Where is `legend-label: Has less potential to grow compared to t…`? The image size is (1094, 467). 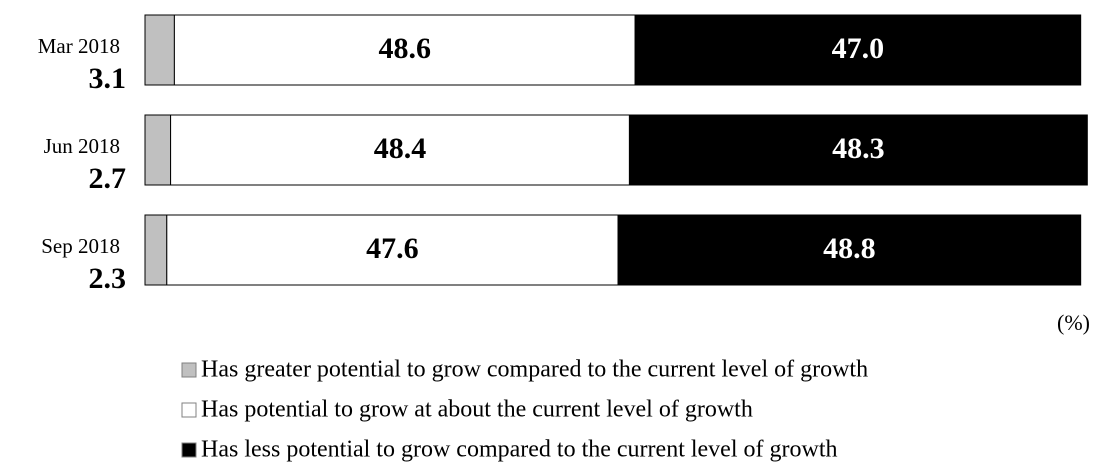
legend-label: Has less potential to grow compared to t… is located at coordinates (519, 450).